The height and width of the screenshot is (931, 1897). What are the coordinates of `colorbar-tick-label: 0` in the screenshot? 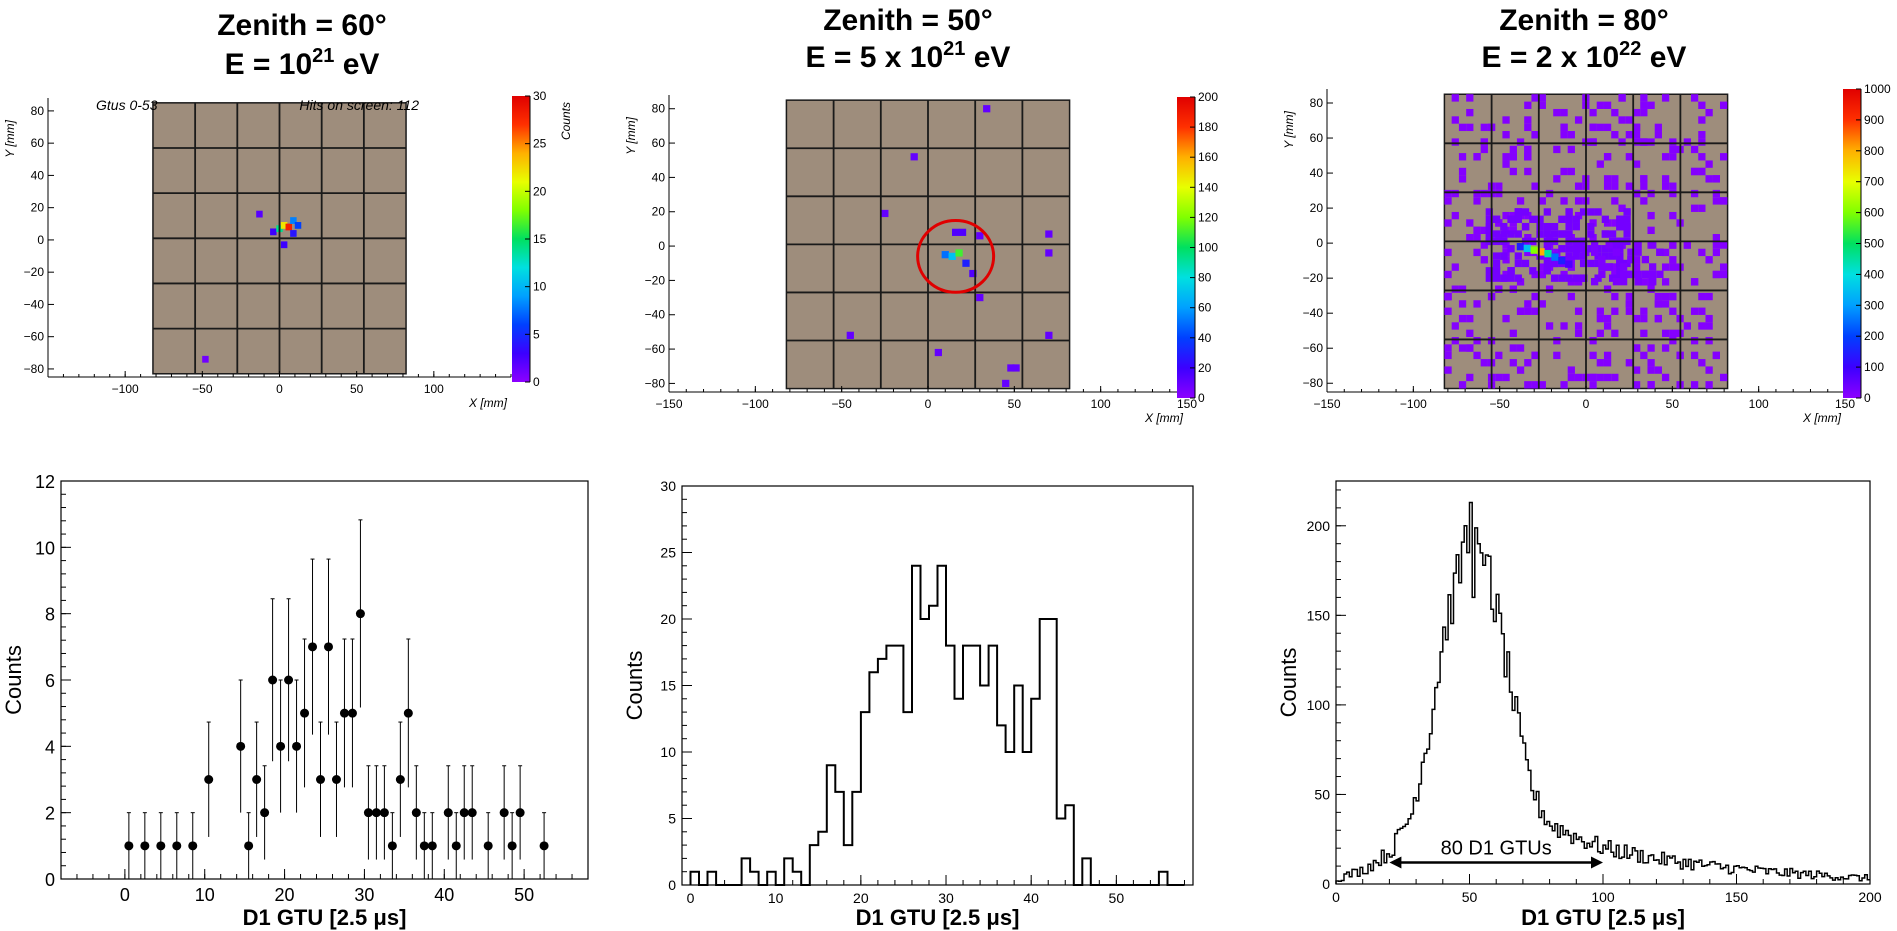 It's located at (1867, 398).